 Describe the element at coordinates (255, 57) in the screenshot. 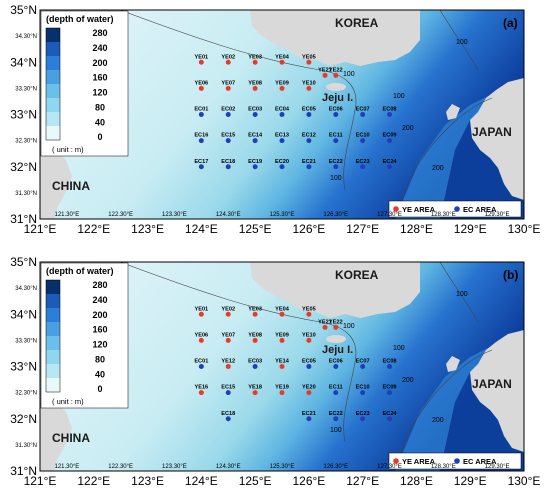

I see `station-label: YE03` at that location.